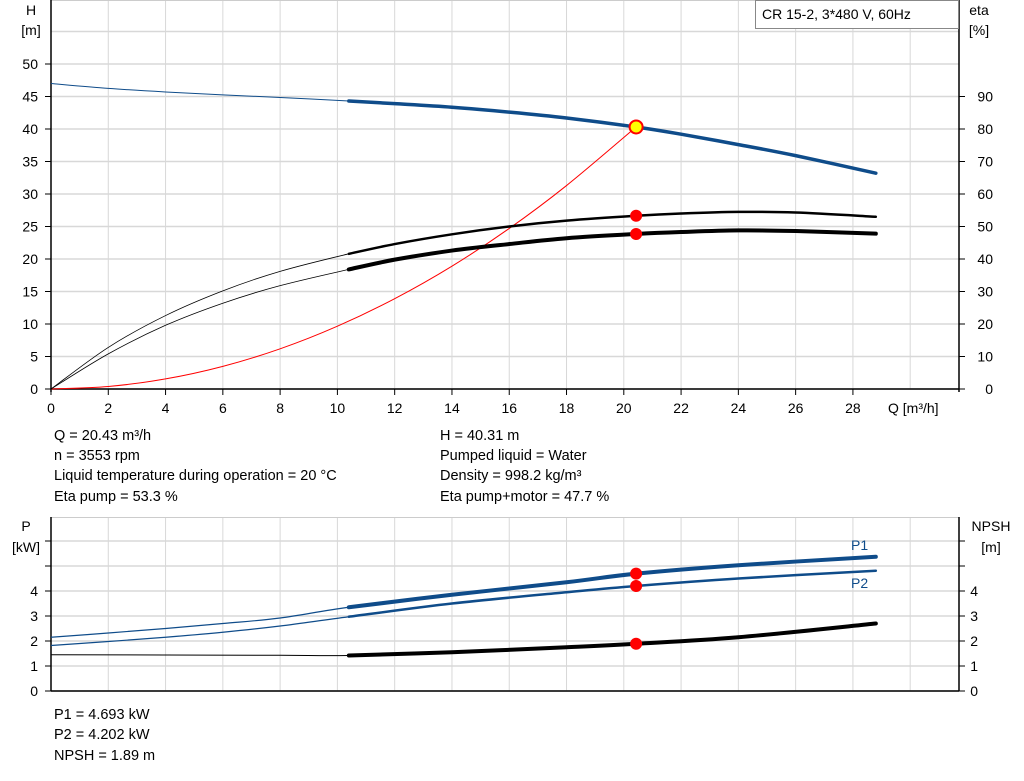  I want to click on y2-axis-unit: [m], so click(990, 547).